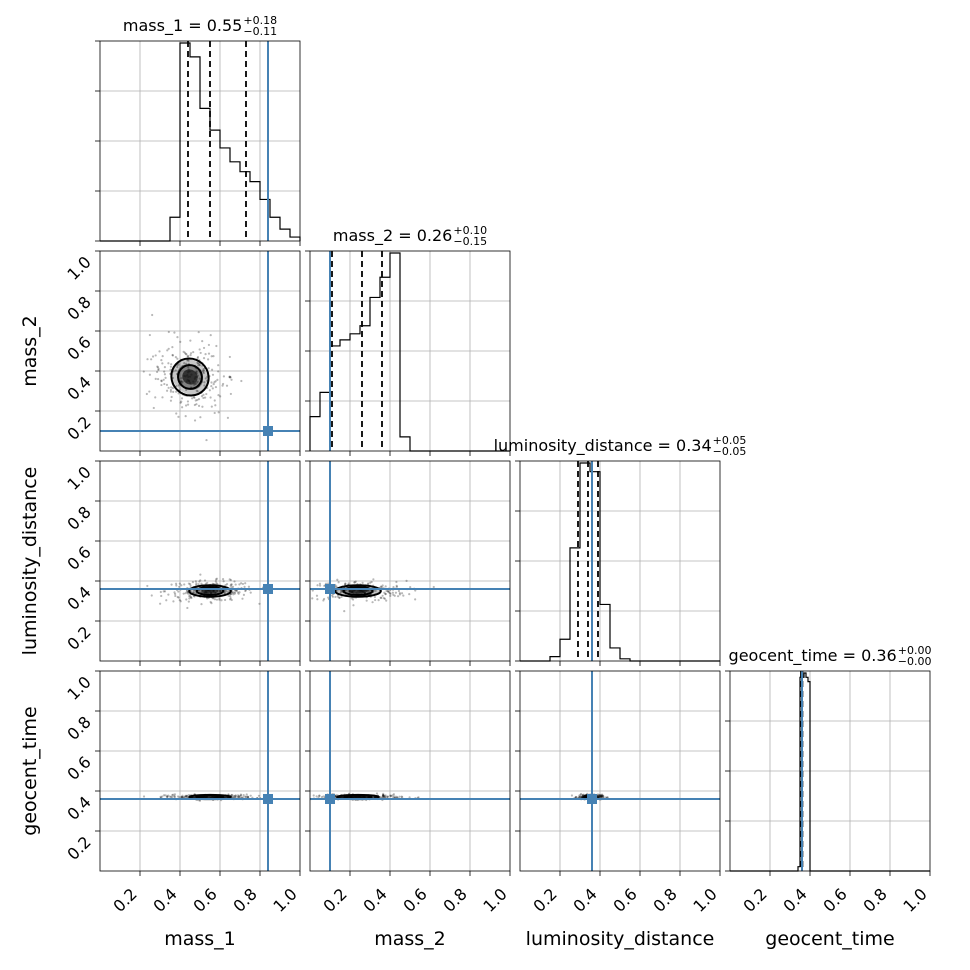 The width and height of the screenshot is (970, 970). I want to click on title-text: luminosity_distance = 0.34, so click(603, 446).